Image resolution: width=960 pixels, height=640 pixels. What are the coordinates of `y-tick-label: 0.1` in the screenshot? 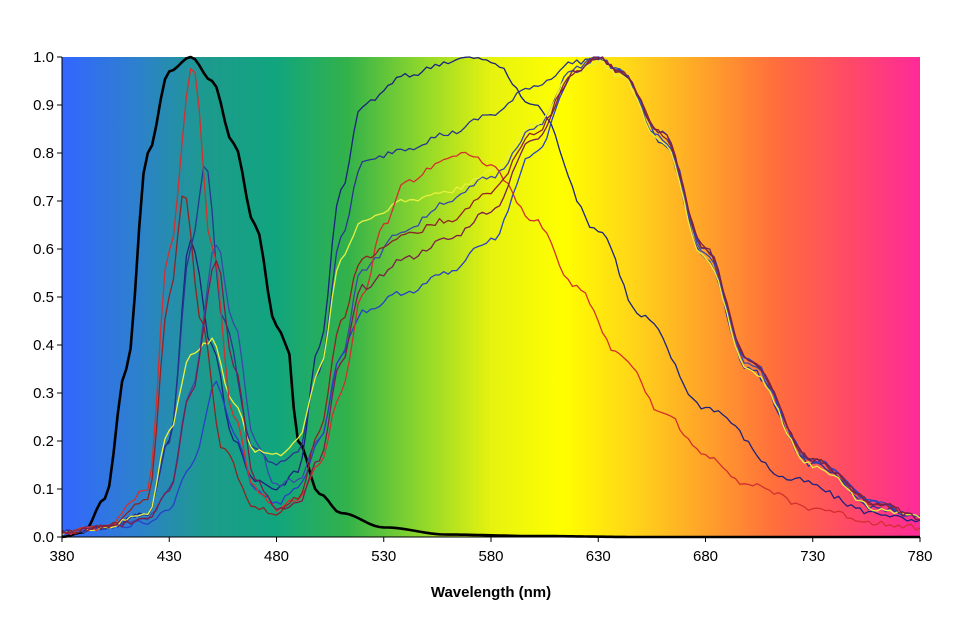 It's located at (43, 489).